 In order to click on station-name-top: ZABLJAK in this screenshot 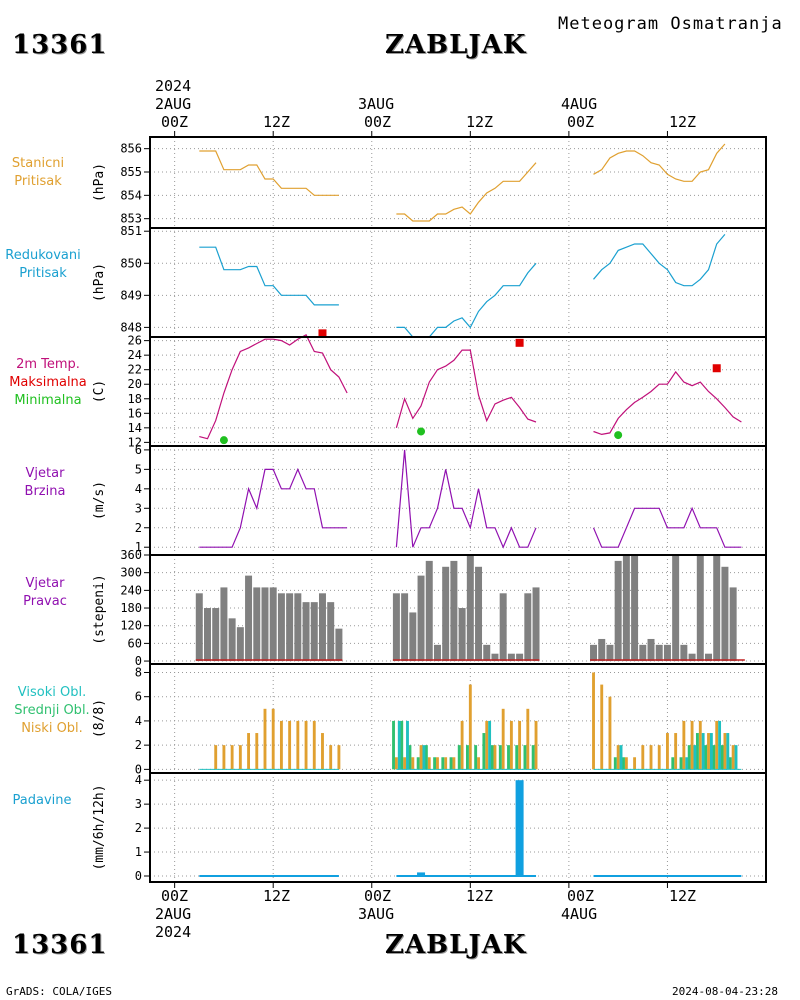, I will do `click(456, 45)`.